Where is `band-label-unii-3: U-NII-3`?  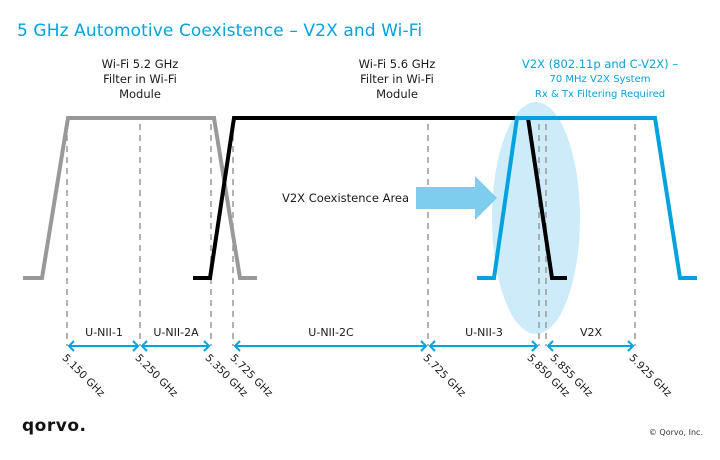
band-label-unii-3: U-NII-3 is located at coordinates (484, 332).